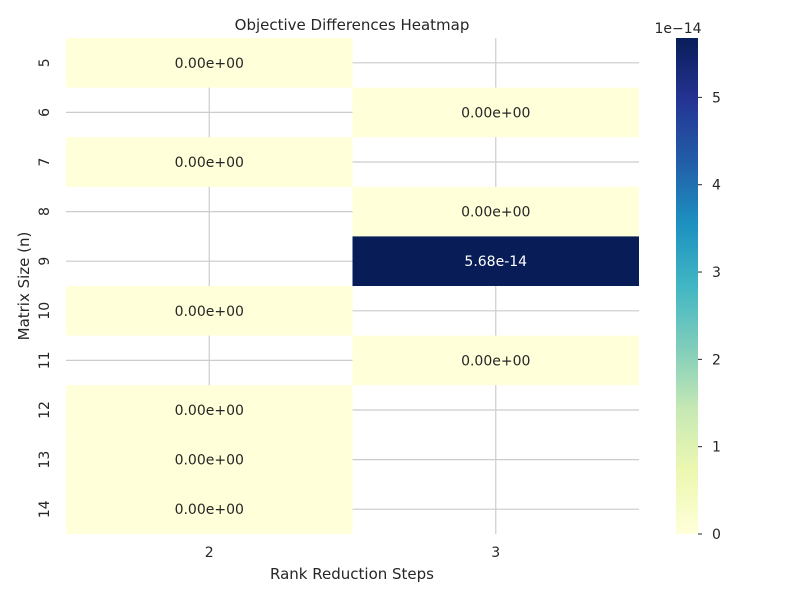 The image size is (800, 600). I want to click on y-tick-labels: 5 6 7 8 9 10 11 12 13 14, so click(45, 288).